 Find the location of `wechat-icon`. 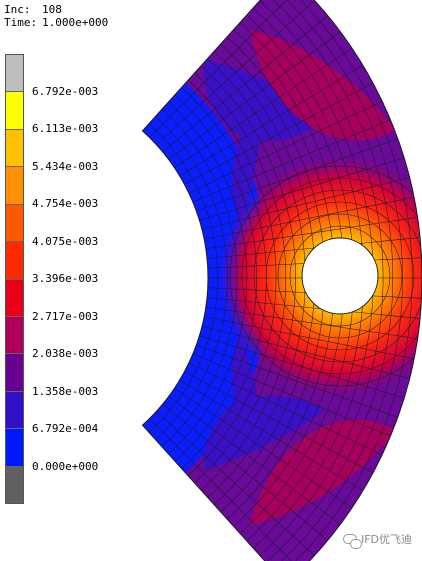

wechat-icon is located at coordinates (352, 541).